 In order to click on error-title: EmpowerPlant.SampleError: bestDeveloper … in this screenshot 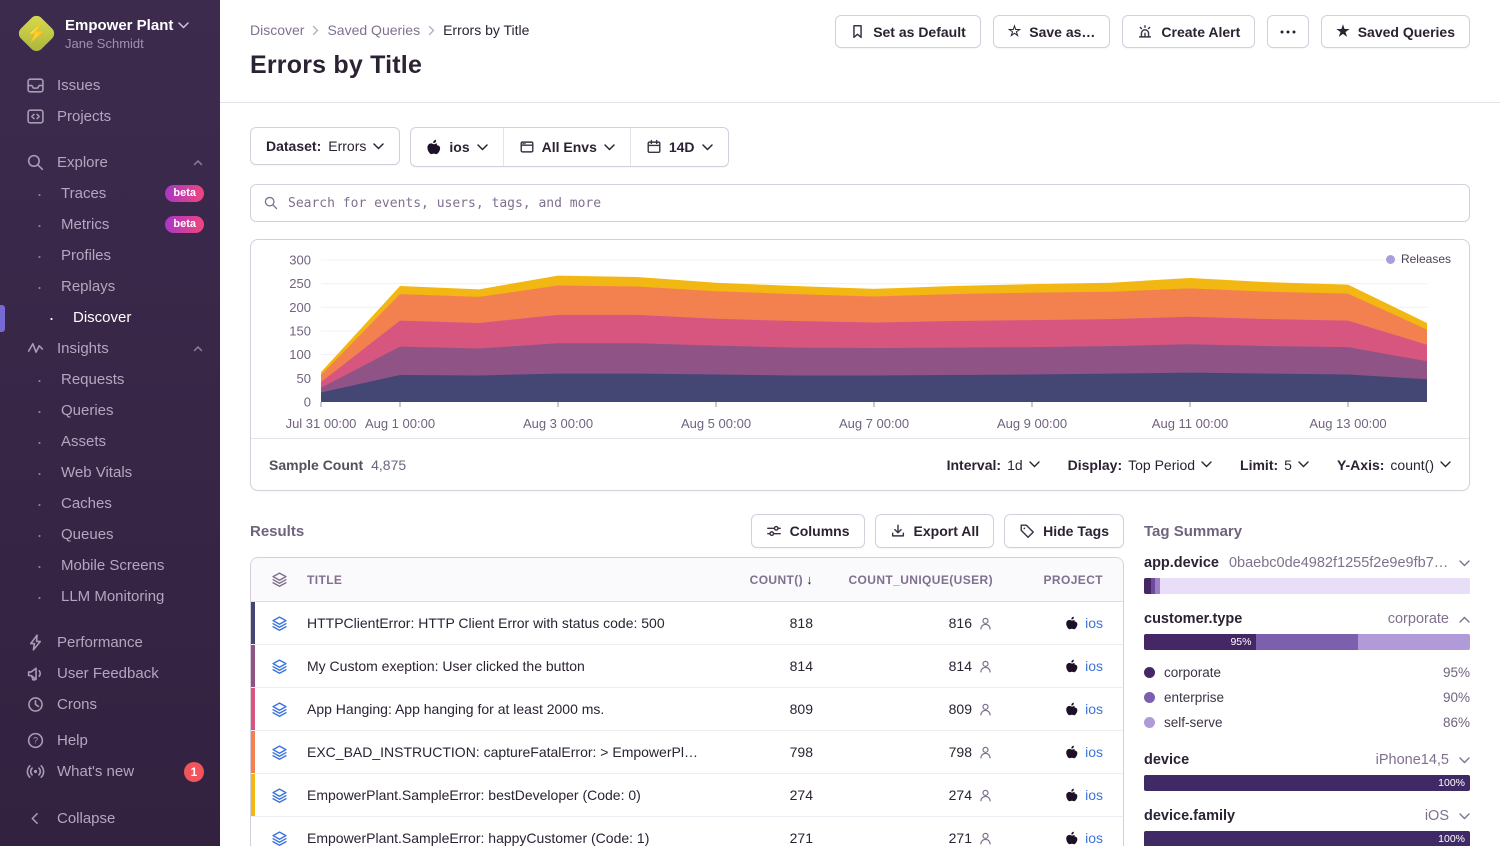, I will do `click(474, 795)`.